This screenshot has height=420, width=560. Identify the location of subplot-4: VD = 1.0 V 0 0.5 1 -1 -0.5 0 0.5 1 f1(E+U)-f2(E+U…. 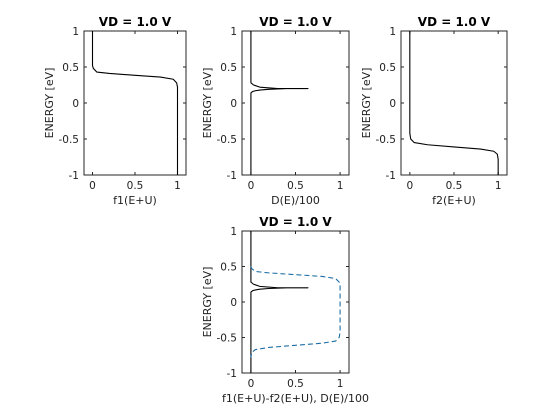
(285, 310).